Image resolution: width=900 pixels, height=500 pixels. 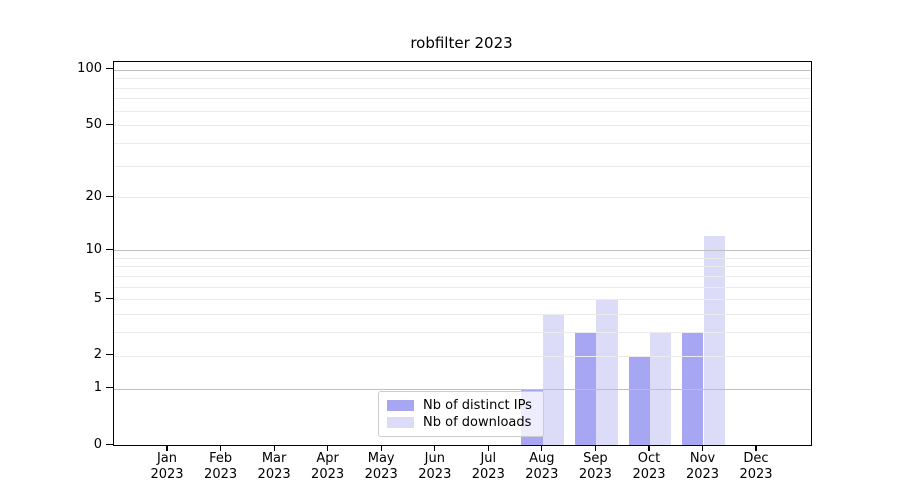 I want to click on x-tick-label: Oct 2023, so click(x=649, y=466).